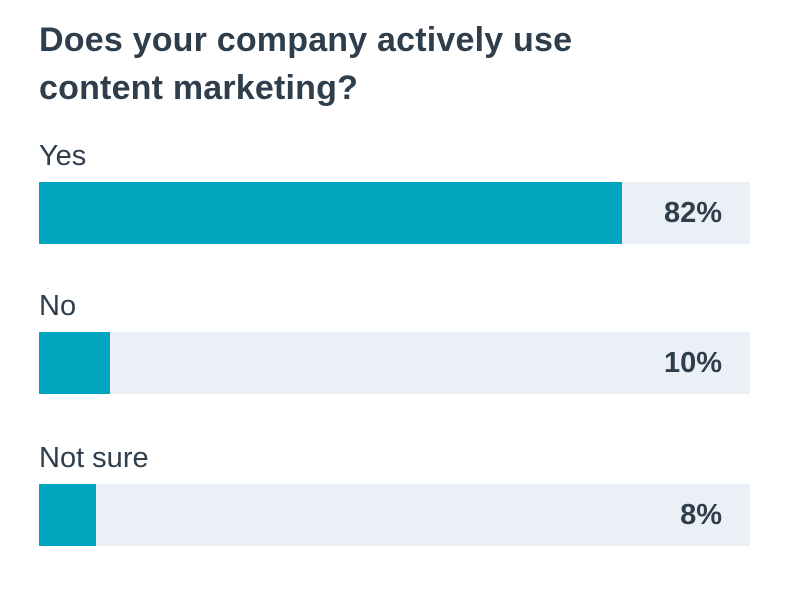  What do you see at coordinates (394, 363) in the screenshot?
I see `bar-track: 10%` at bounding box center [394, 363].